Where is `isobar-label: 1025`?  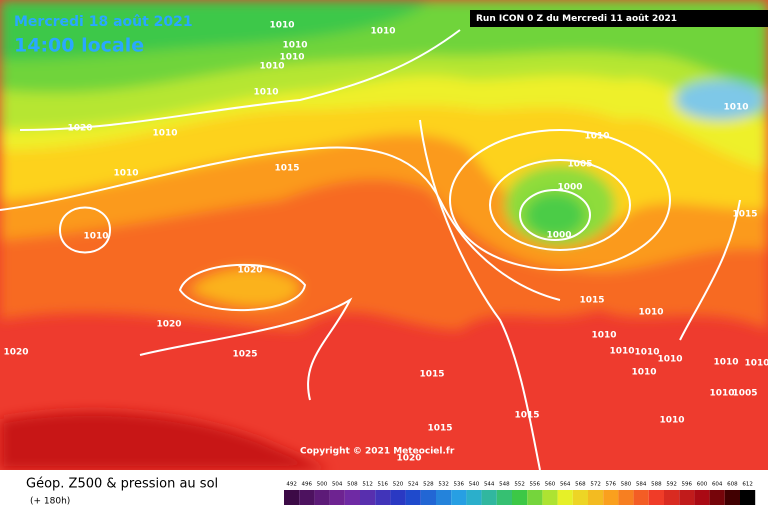
isobar-label: 1025 is located at coordinates (244, 355).